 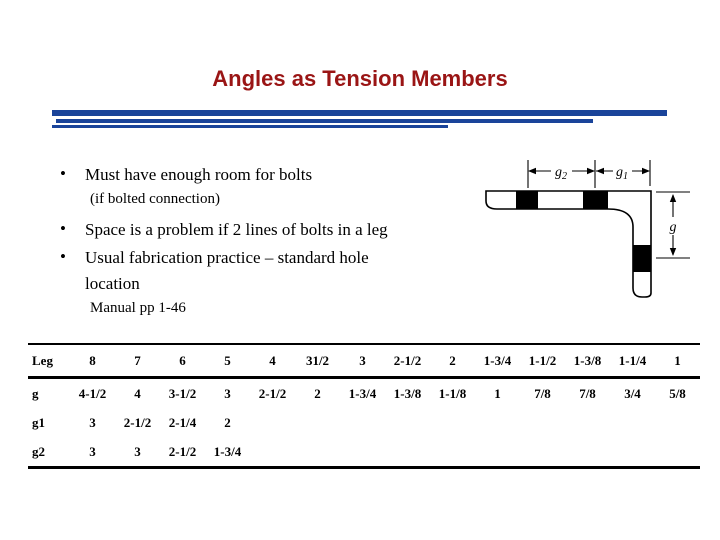 I want to click on gauge-label-g1: g1, so click(x=622, y=173).